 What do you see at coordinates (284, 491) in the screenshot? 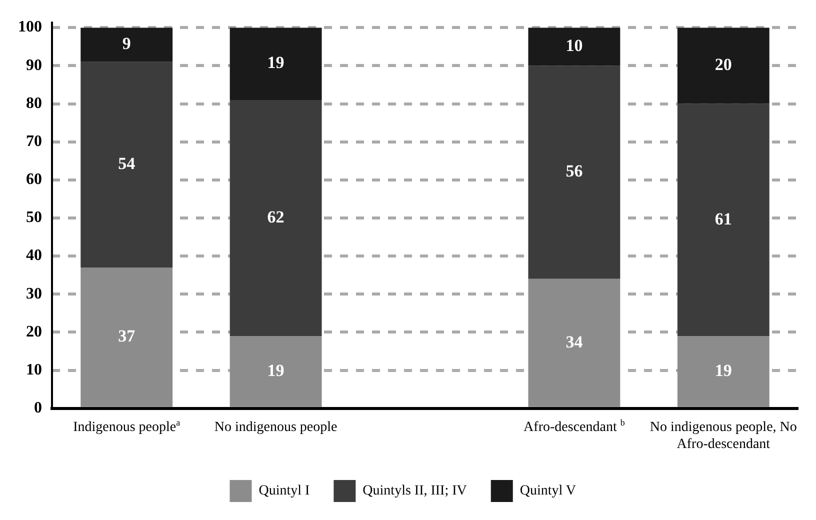
I see `legend-label: Quintyl I` at bounding box center [284, 491].